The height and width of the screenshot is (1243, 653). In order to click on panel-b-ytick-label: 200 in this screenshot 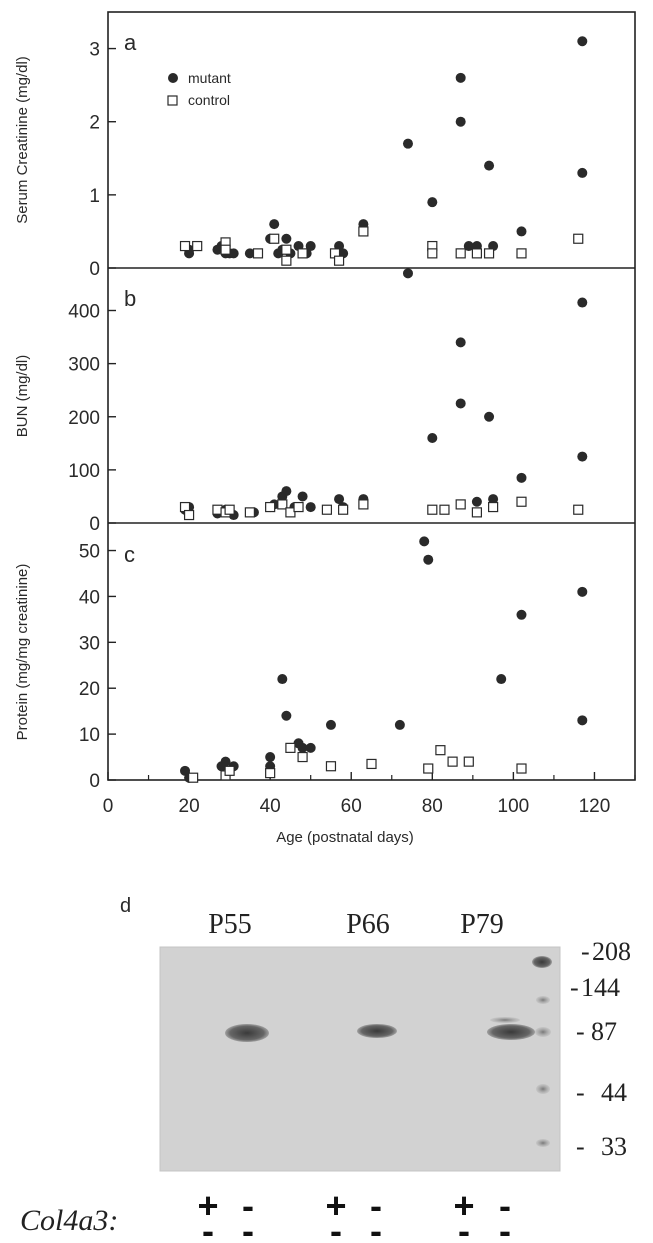, I will do `click(84, 418)`.